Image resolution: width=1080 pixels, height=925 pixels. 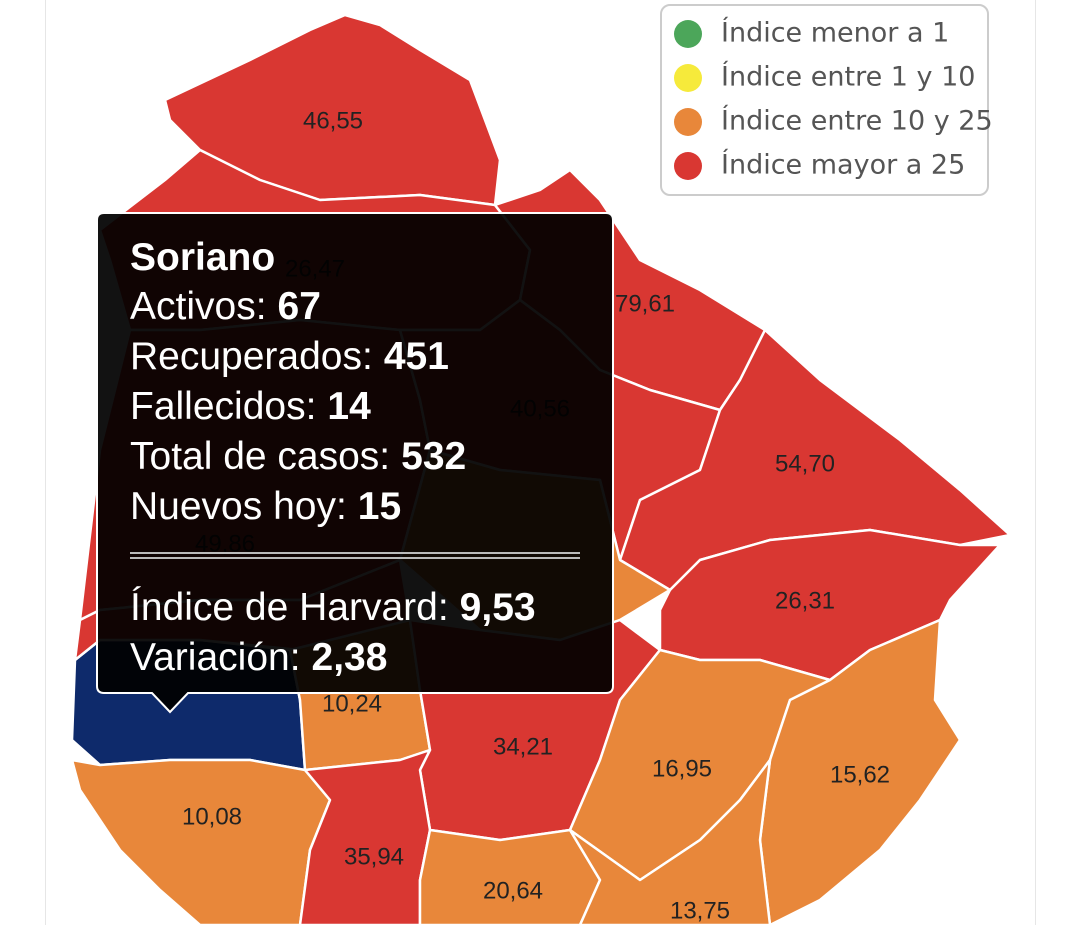 I want to click on row-value: 9,53, so click(x=498, y=607).